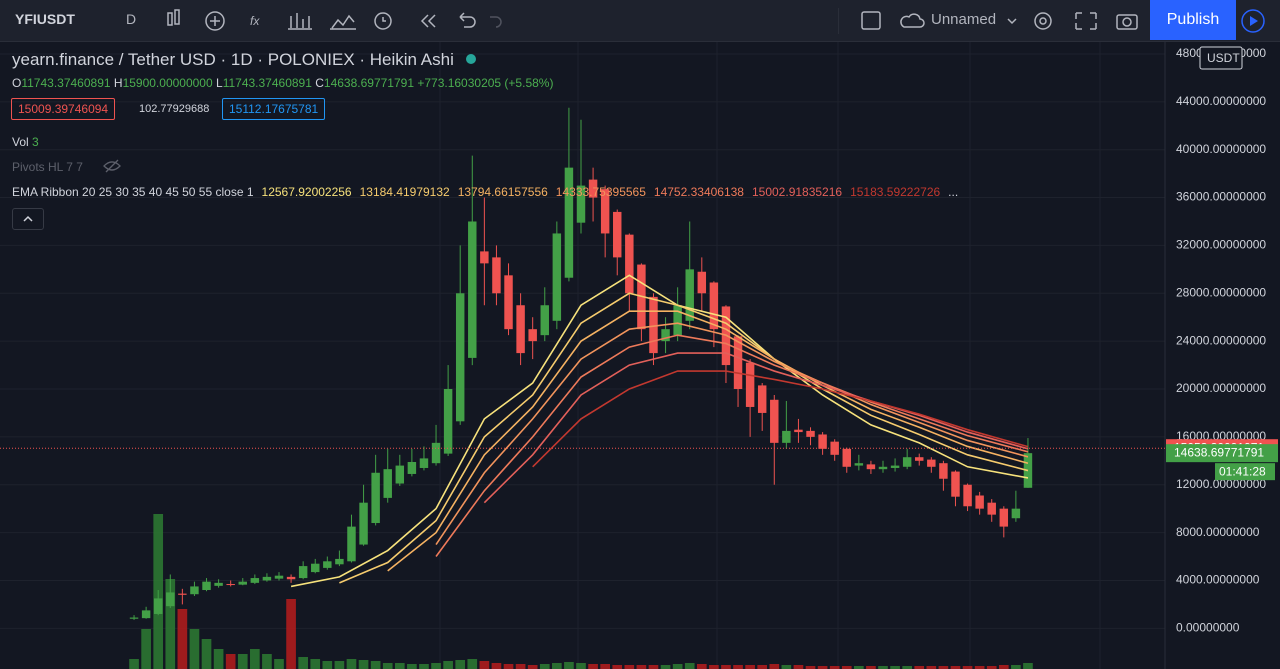 This screenshot has height=669, width=1280. What do you see at coordinates (219, 83) in the screenshot?
I see `l-label: L` at bounding box center [219, 83].